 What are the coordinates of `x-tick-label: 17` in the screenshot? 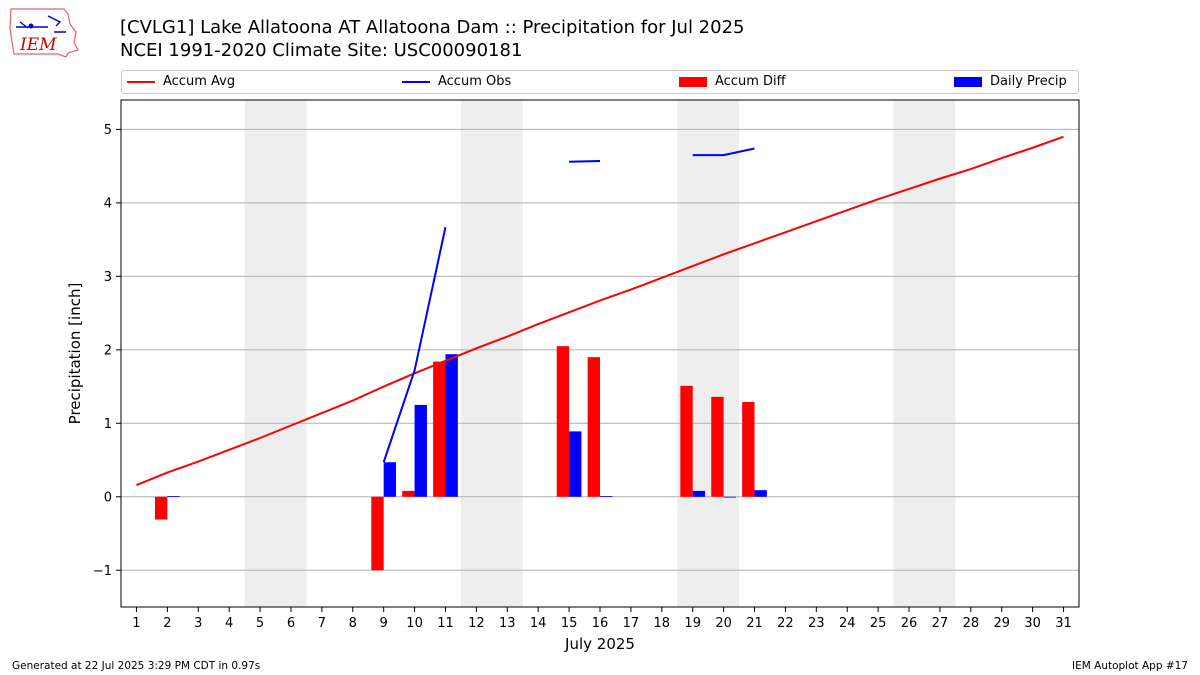 It's located at (631, 623).